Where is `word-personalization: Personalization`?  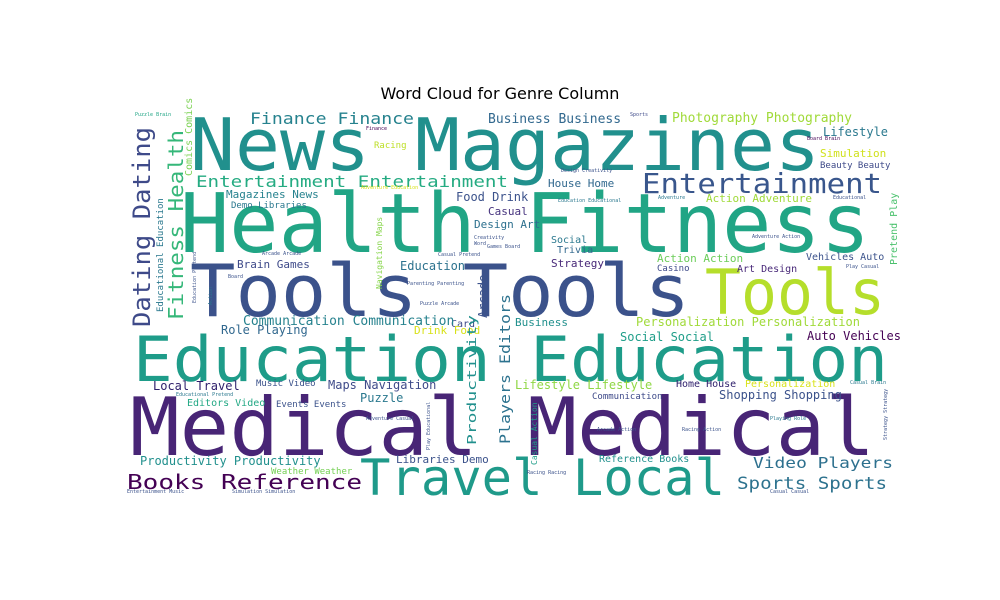 word-personalization: Personalization is located at coordinates (790, 384).